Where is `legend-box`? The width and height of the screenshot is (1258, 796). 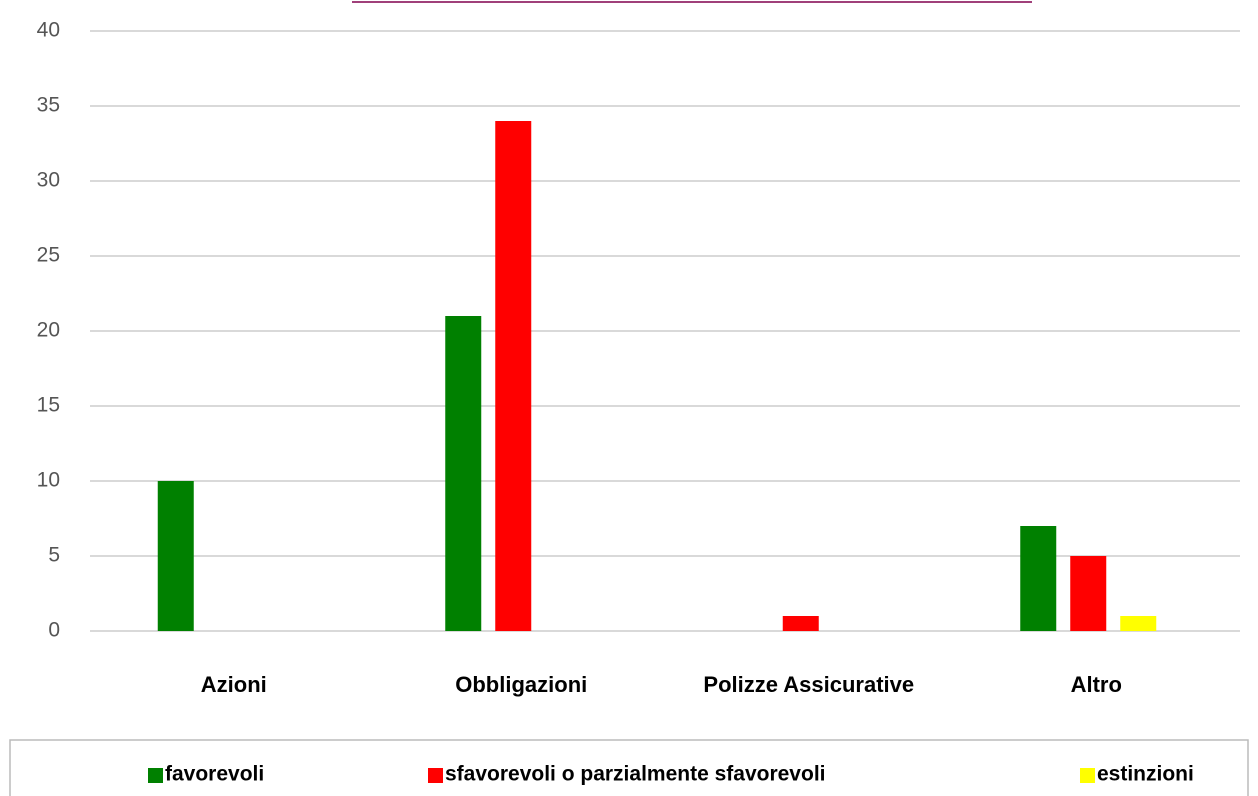
legend-box is located at coordinates (629, 767).